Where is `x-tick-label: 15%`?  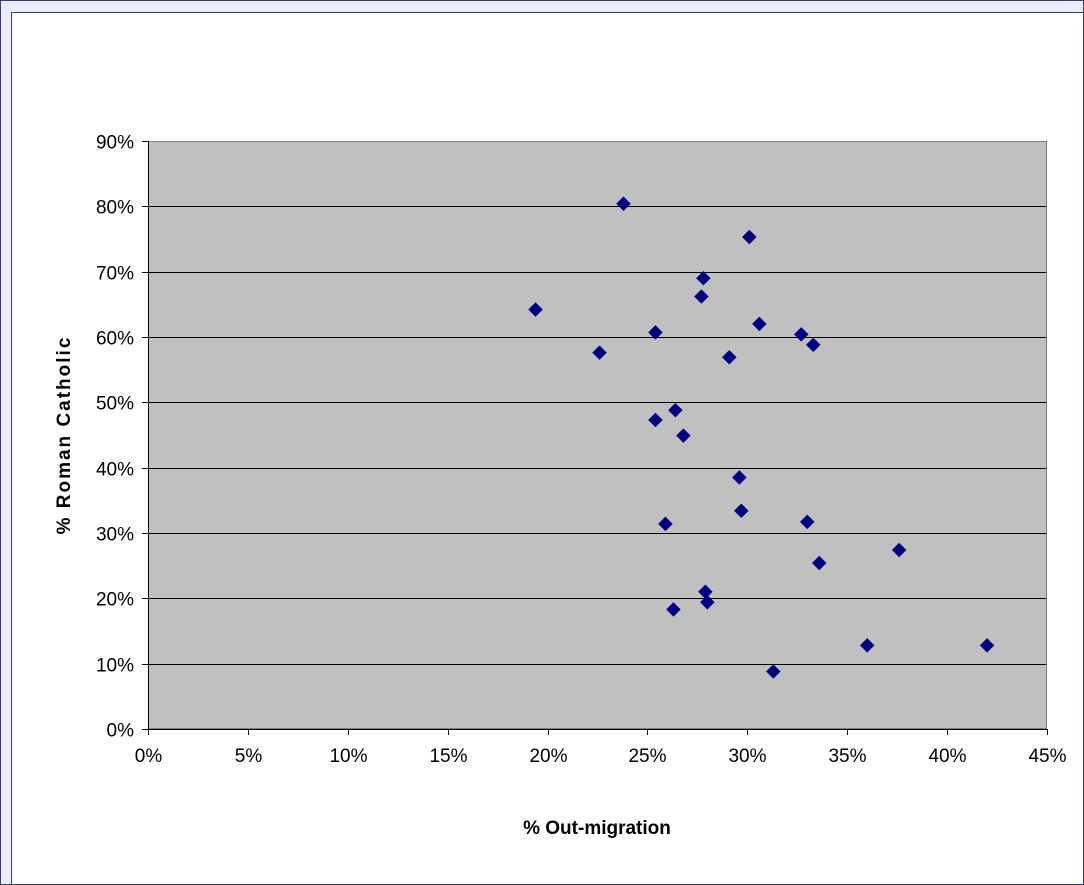
x-tick-label: 15% is located at coordinates (448, 756).